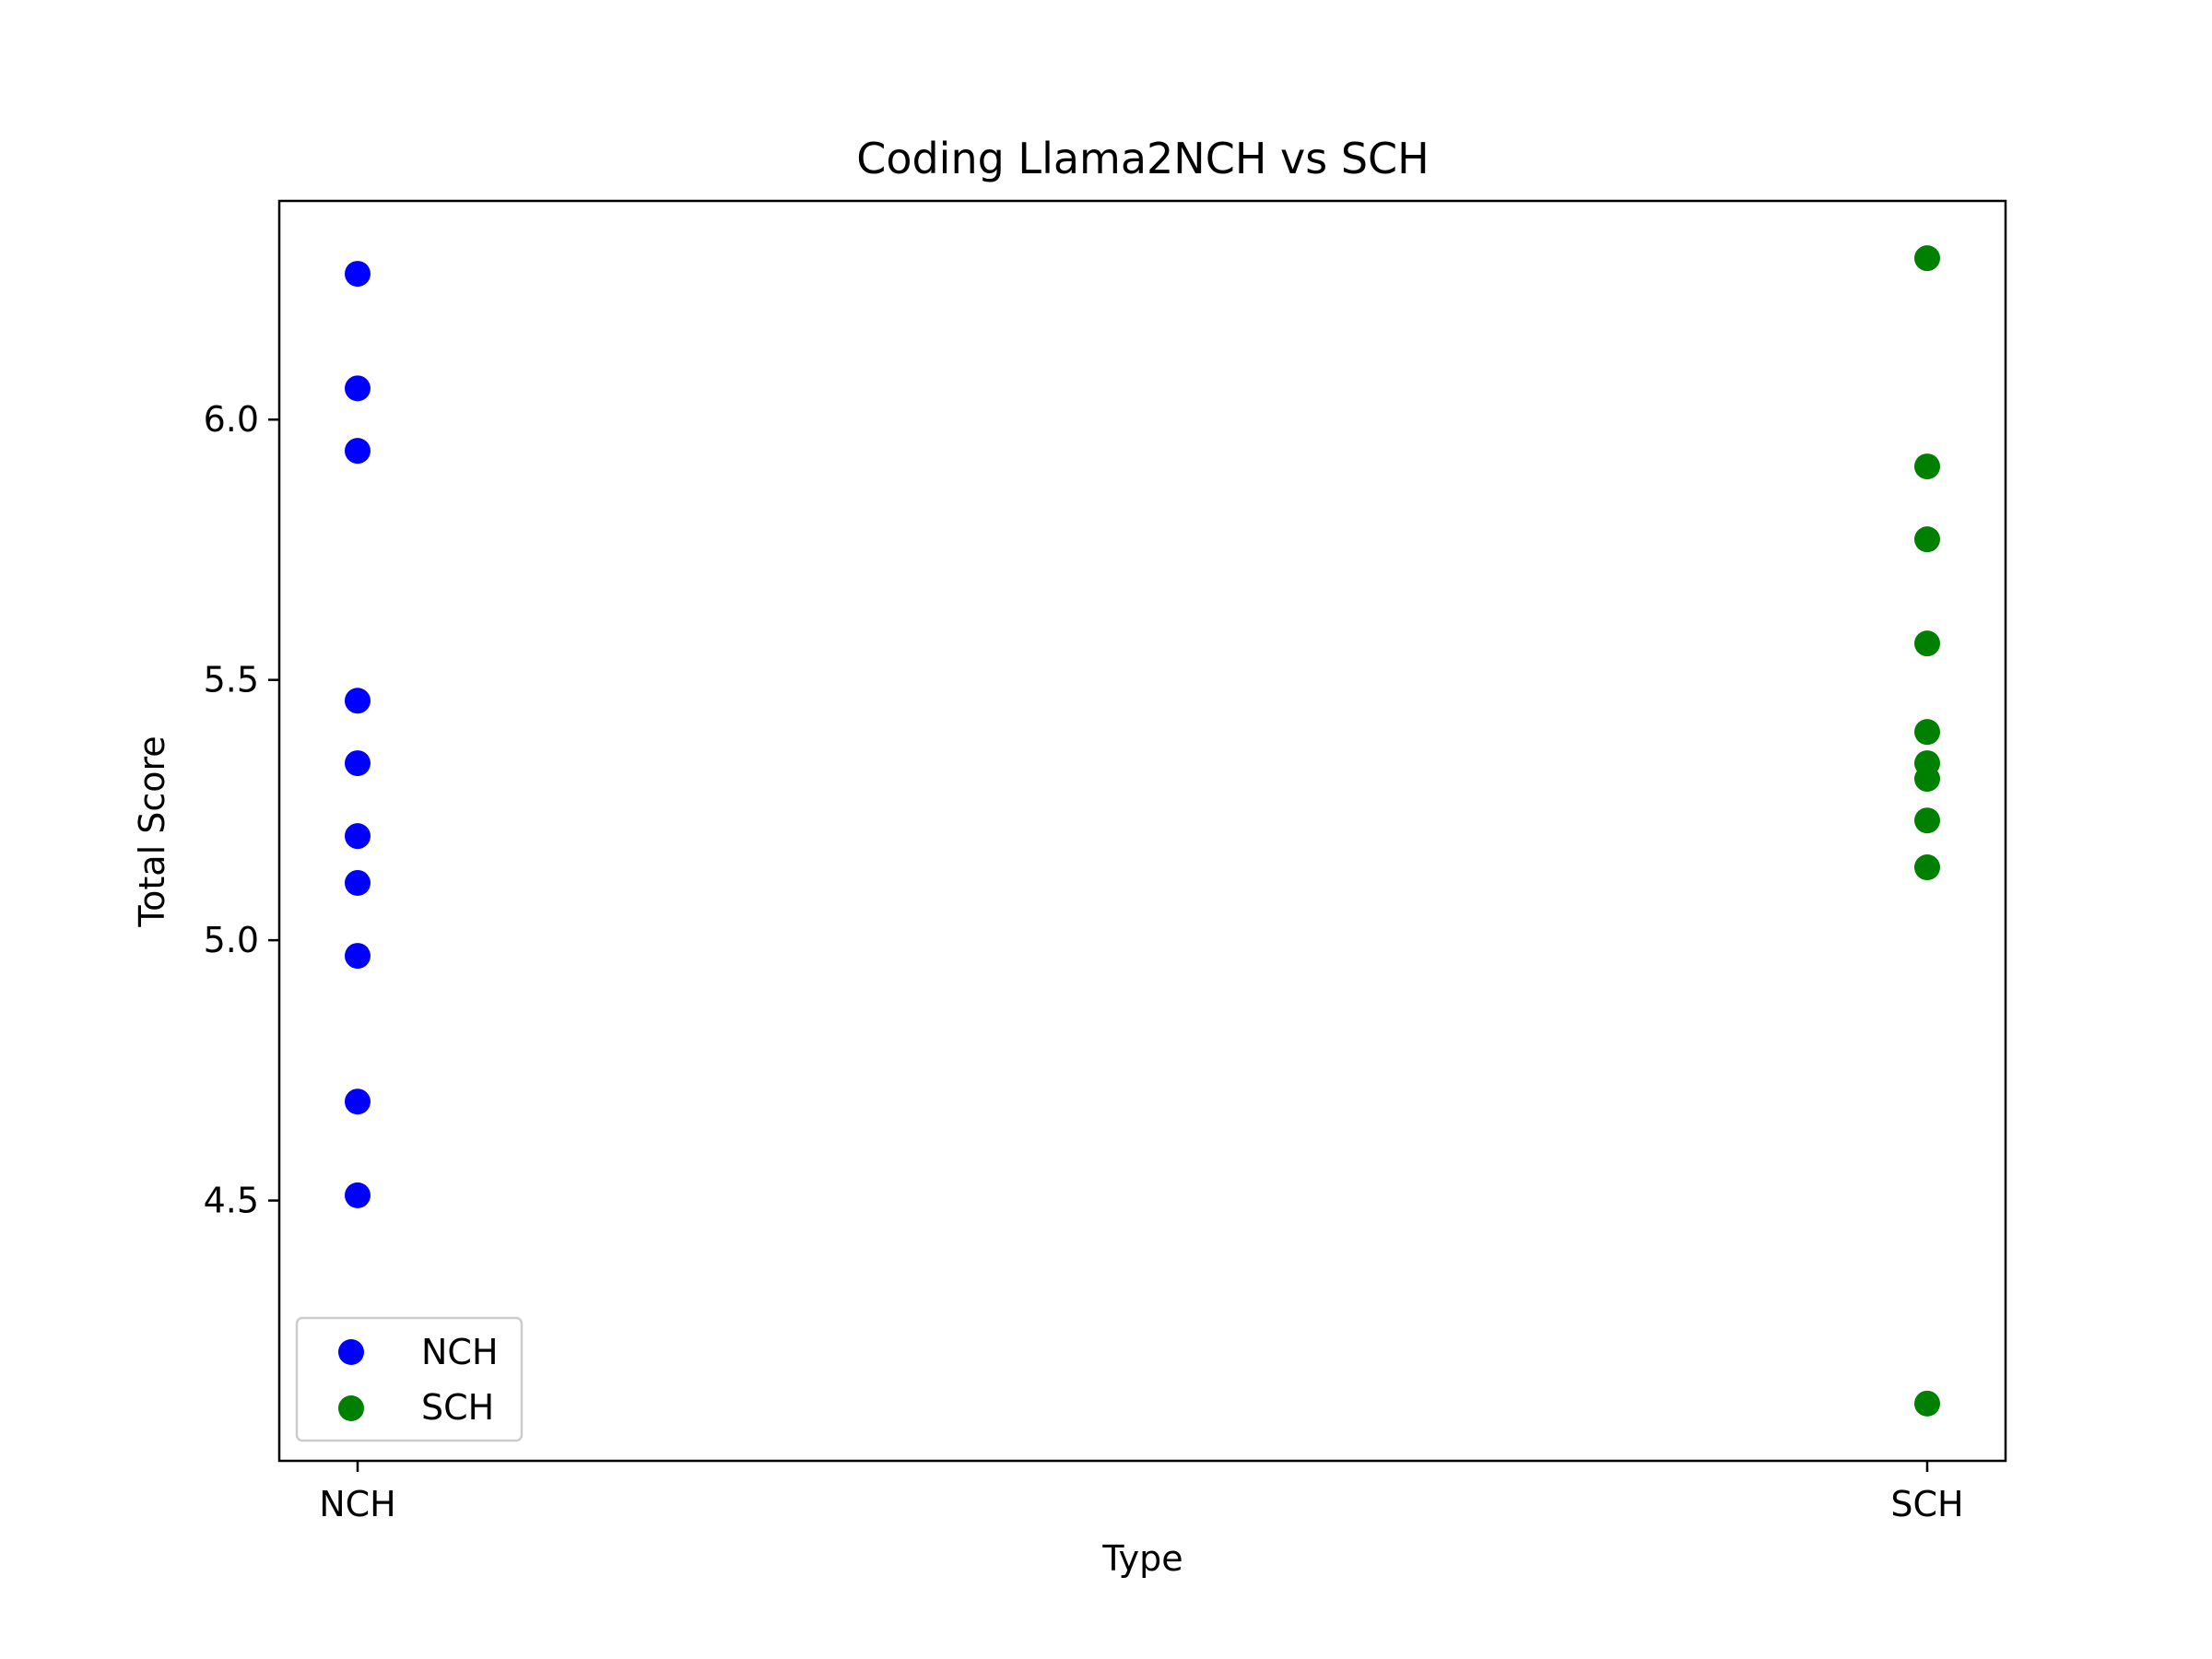 The image size is (2212, 1659). What do you see at coordinates (457, 1407) in the screenshot?
I see `legend-label-sch: SCH` at bounding box center [457, 1407].